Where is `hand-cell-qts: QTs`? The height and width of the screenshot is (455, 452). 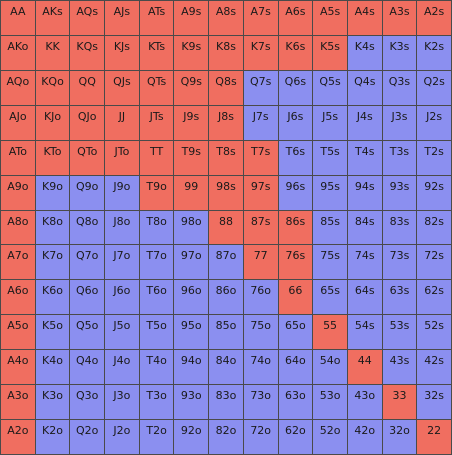 hand-cell-qts: QTs is located at coordinates (156, 87).